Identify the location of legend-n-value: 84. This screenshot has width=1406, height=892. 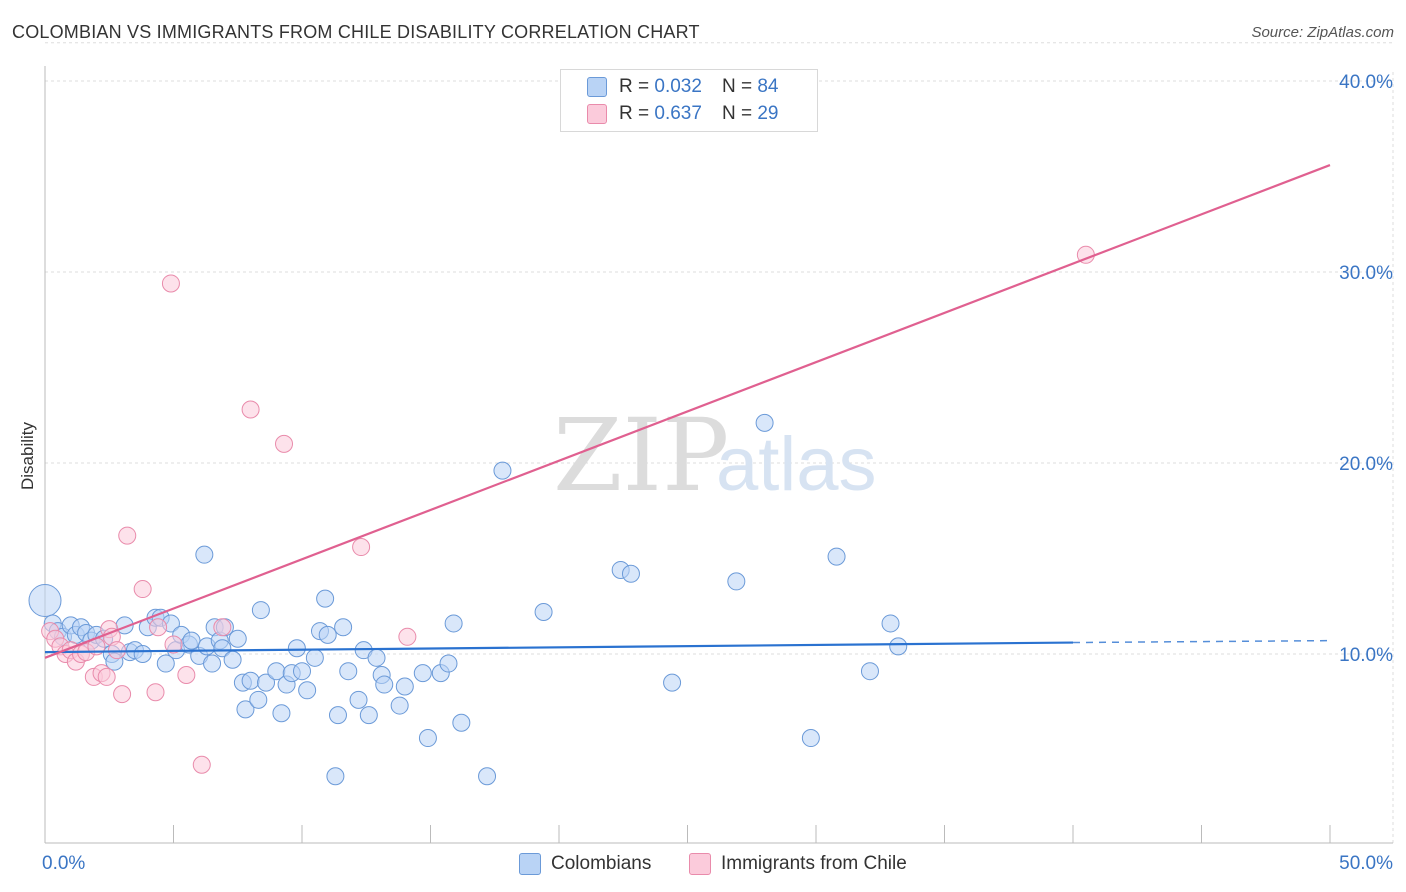
(768, 86).